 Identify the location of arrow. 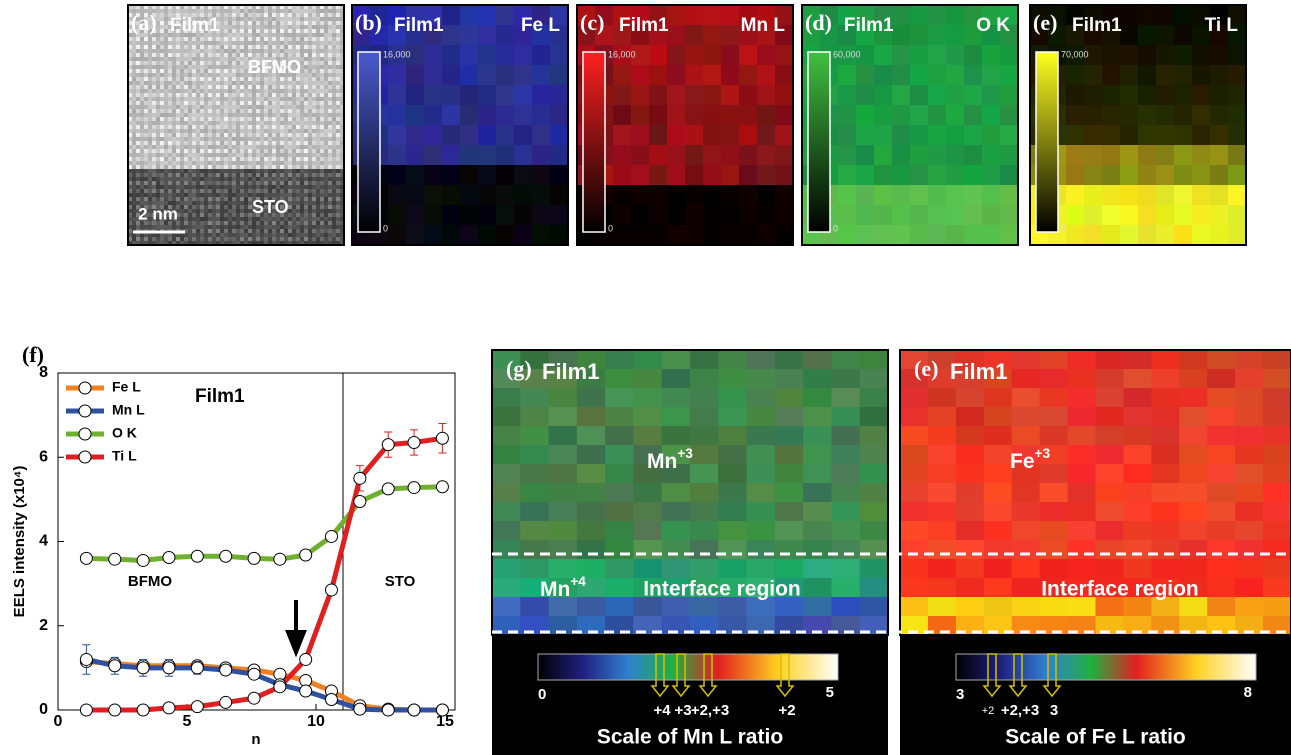
(296, 629).